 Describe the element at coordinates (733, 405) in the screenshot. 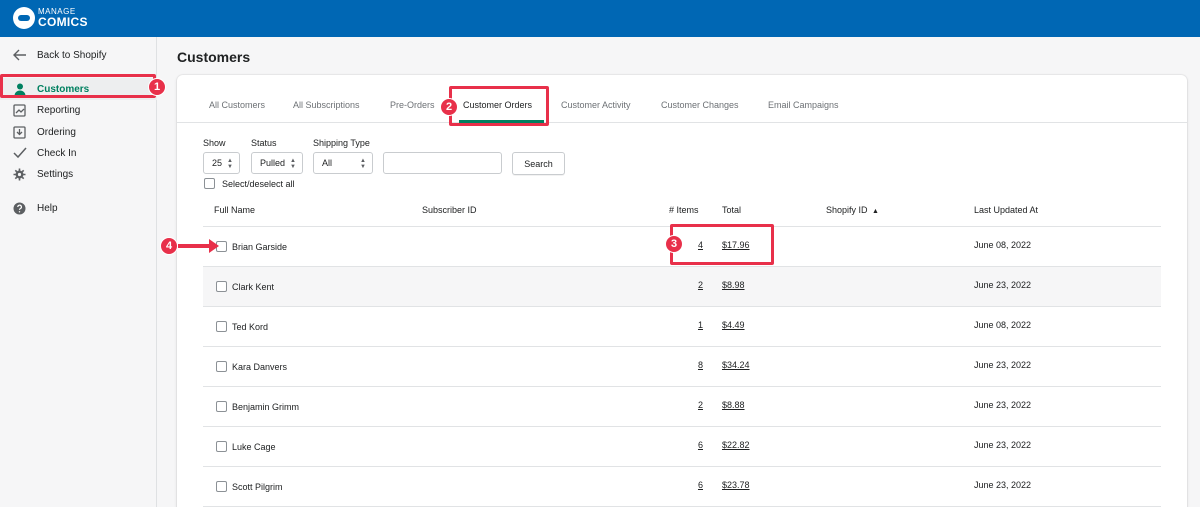

I see `total-link: $8.88` at that location.